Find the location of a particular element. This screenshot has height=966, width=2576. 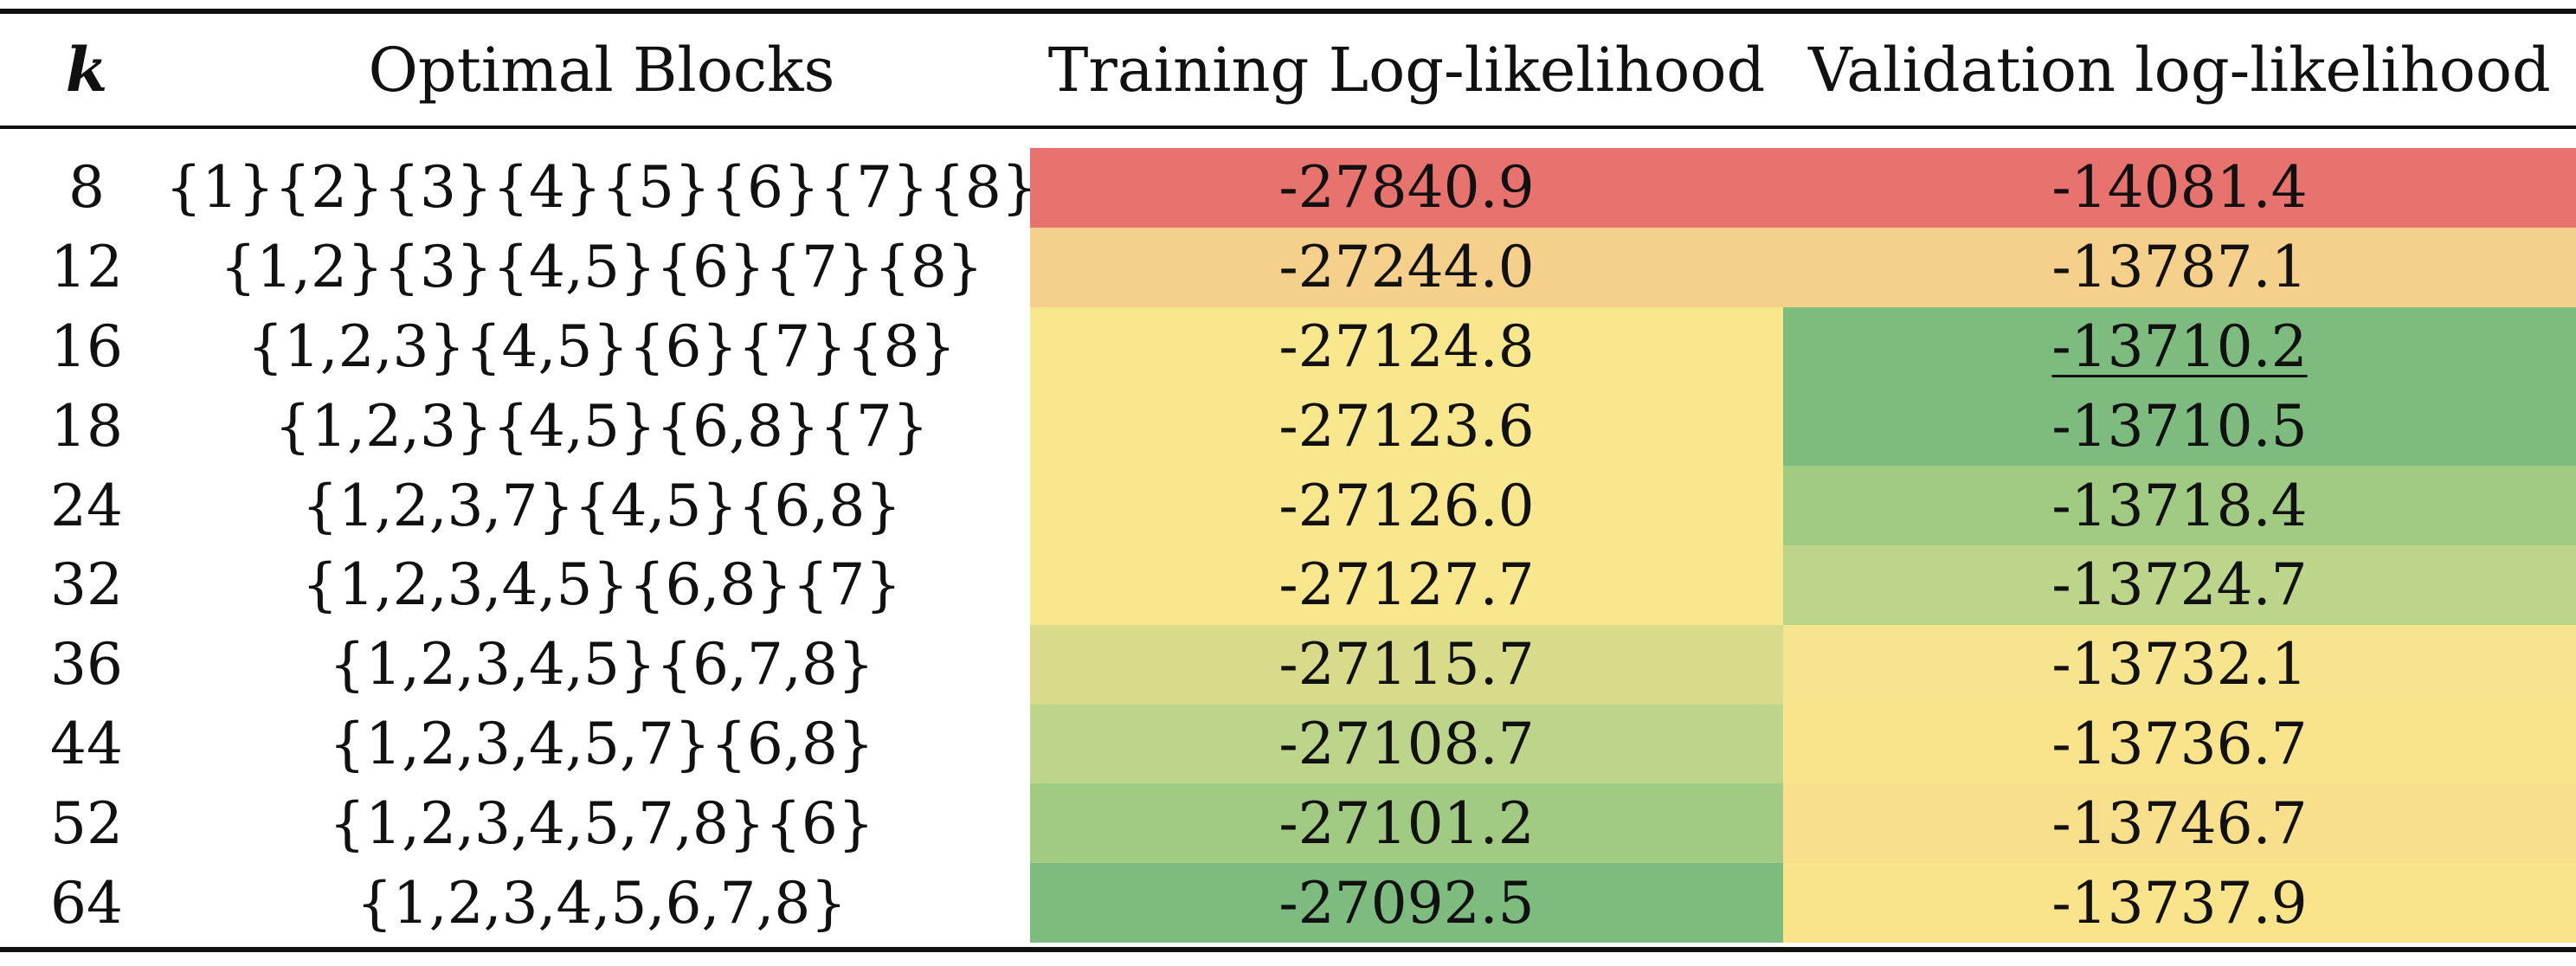

validation-value: -13787.1 is located at coordinates (2179, 267).